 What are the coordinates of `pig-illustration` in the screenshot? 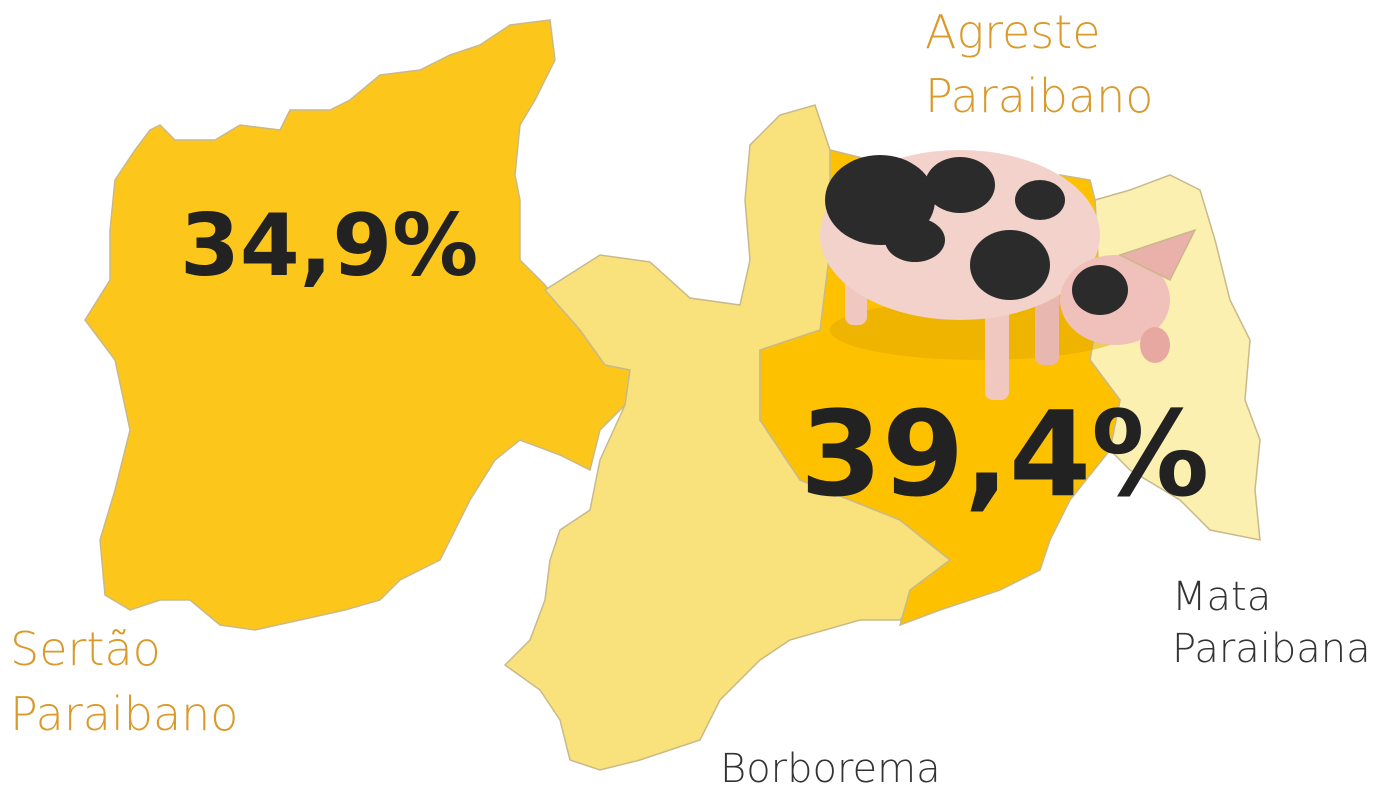 It's located at (1008, 275).